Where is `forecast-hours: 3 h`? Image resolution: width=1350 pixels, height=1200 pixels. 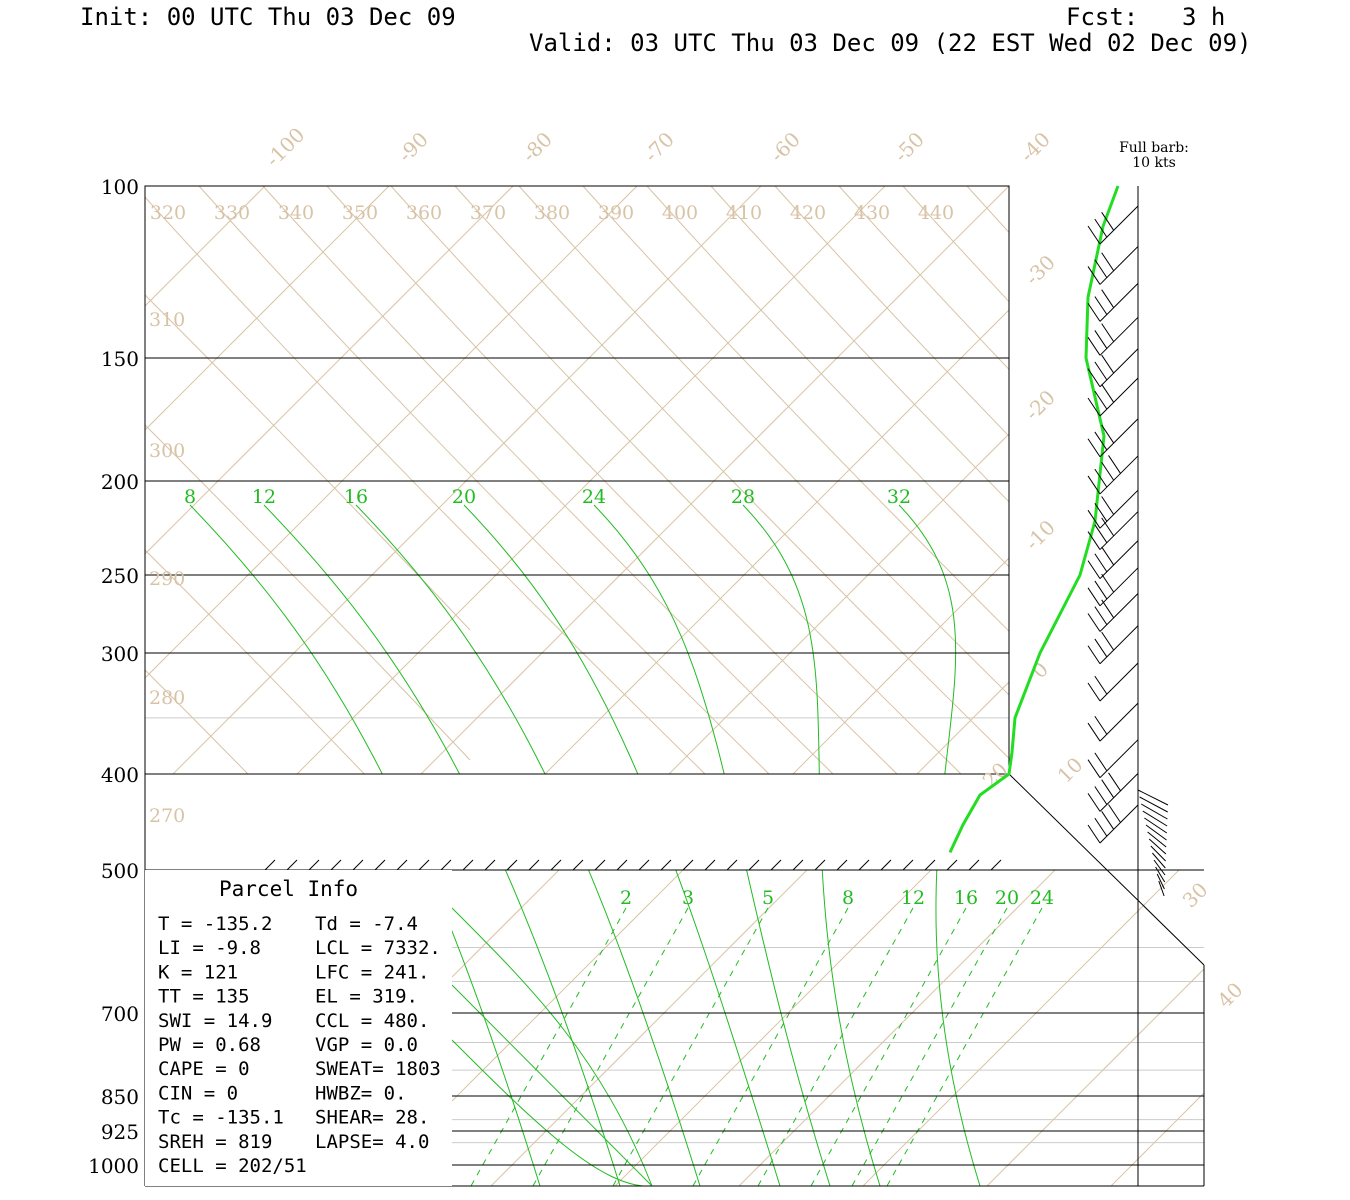 forecast-hours: 3 h is located at coordinates (1204, 17).